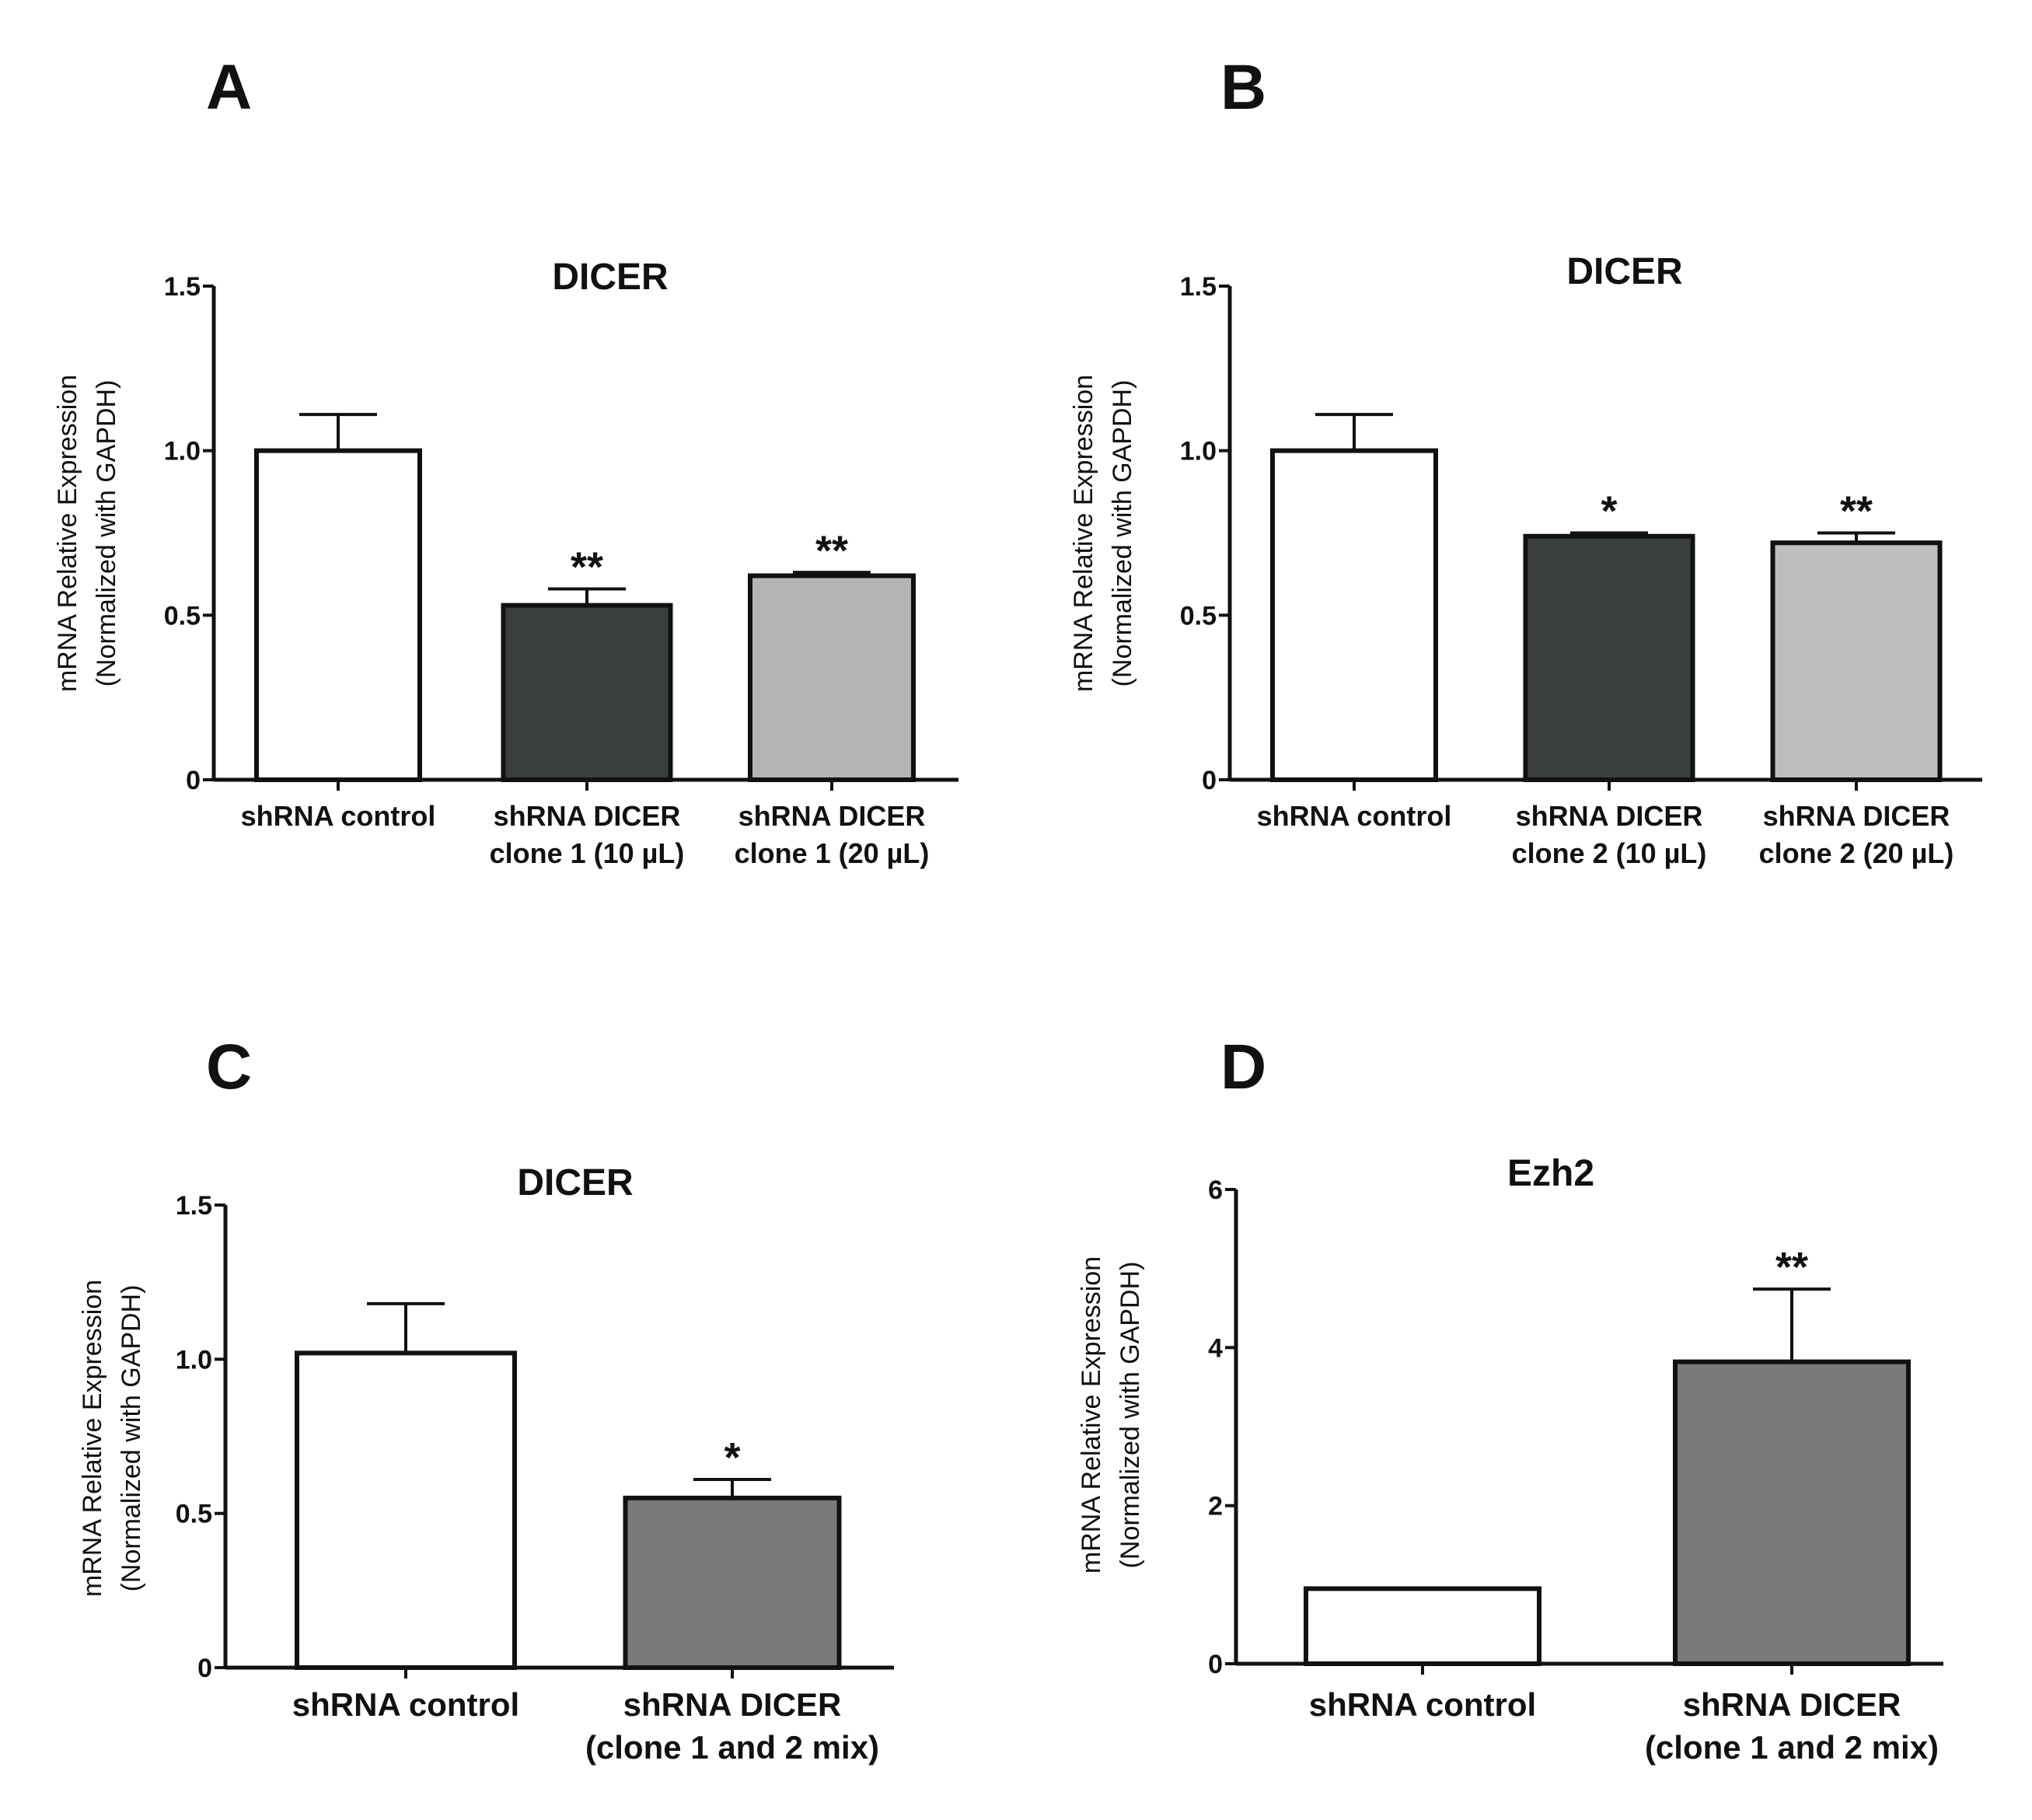 Image resolution: width=2032 pixels, height=1820 pixels. Describe the element at coordinates (1215, 1348) in the screenshot. I see `y-tick-label: 4` at that location.